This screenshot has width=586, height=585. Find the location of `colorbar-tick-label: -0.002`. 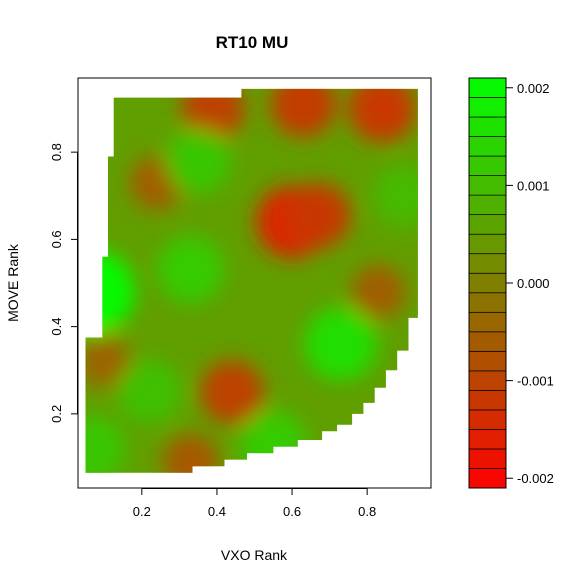

colorbar-tick-label: -0.002 is located at coordinates (535, 478).